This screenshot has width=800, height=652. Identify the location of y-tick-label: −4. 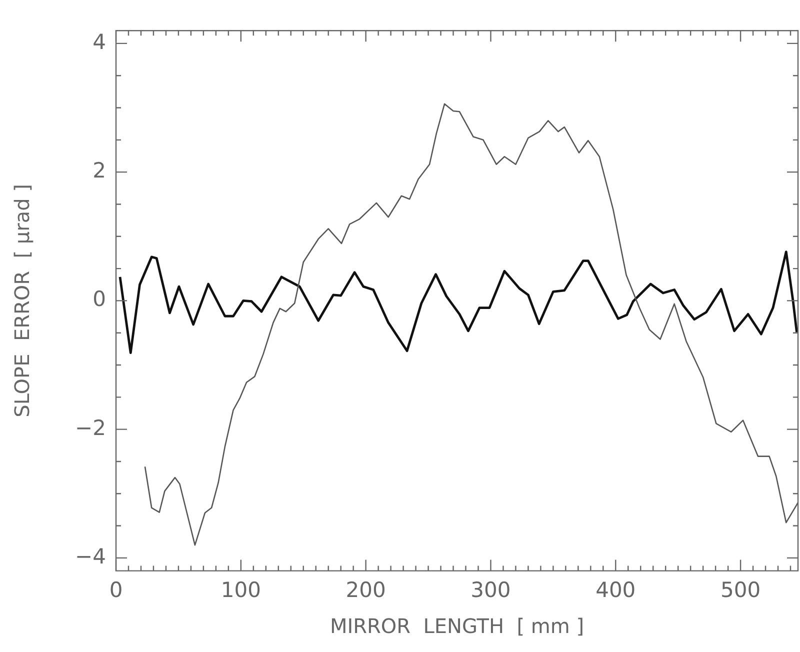
(90, 556).